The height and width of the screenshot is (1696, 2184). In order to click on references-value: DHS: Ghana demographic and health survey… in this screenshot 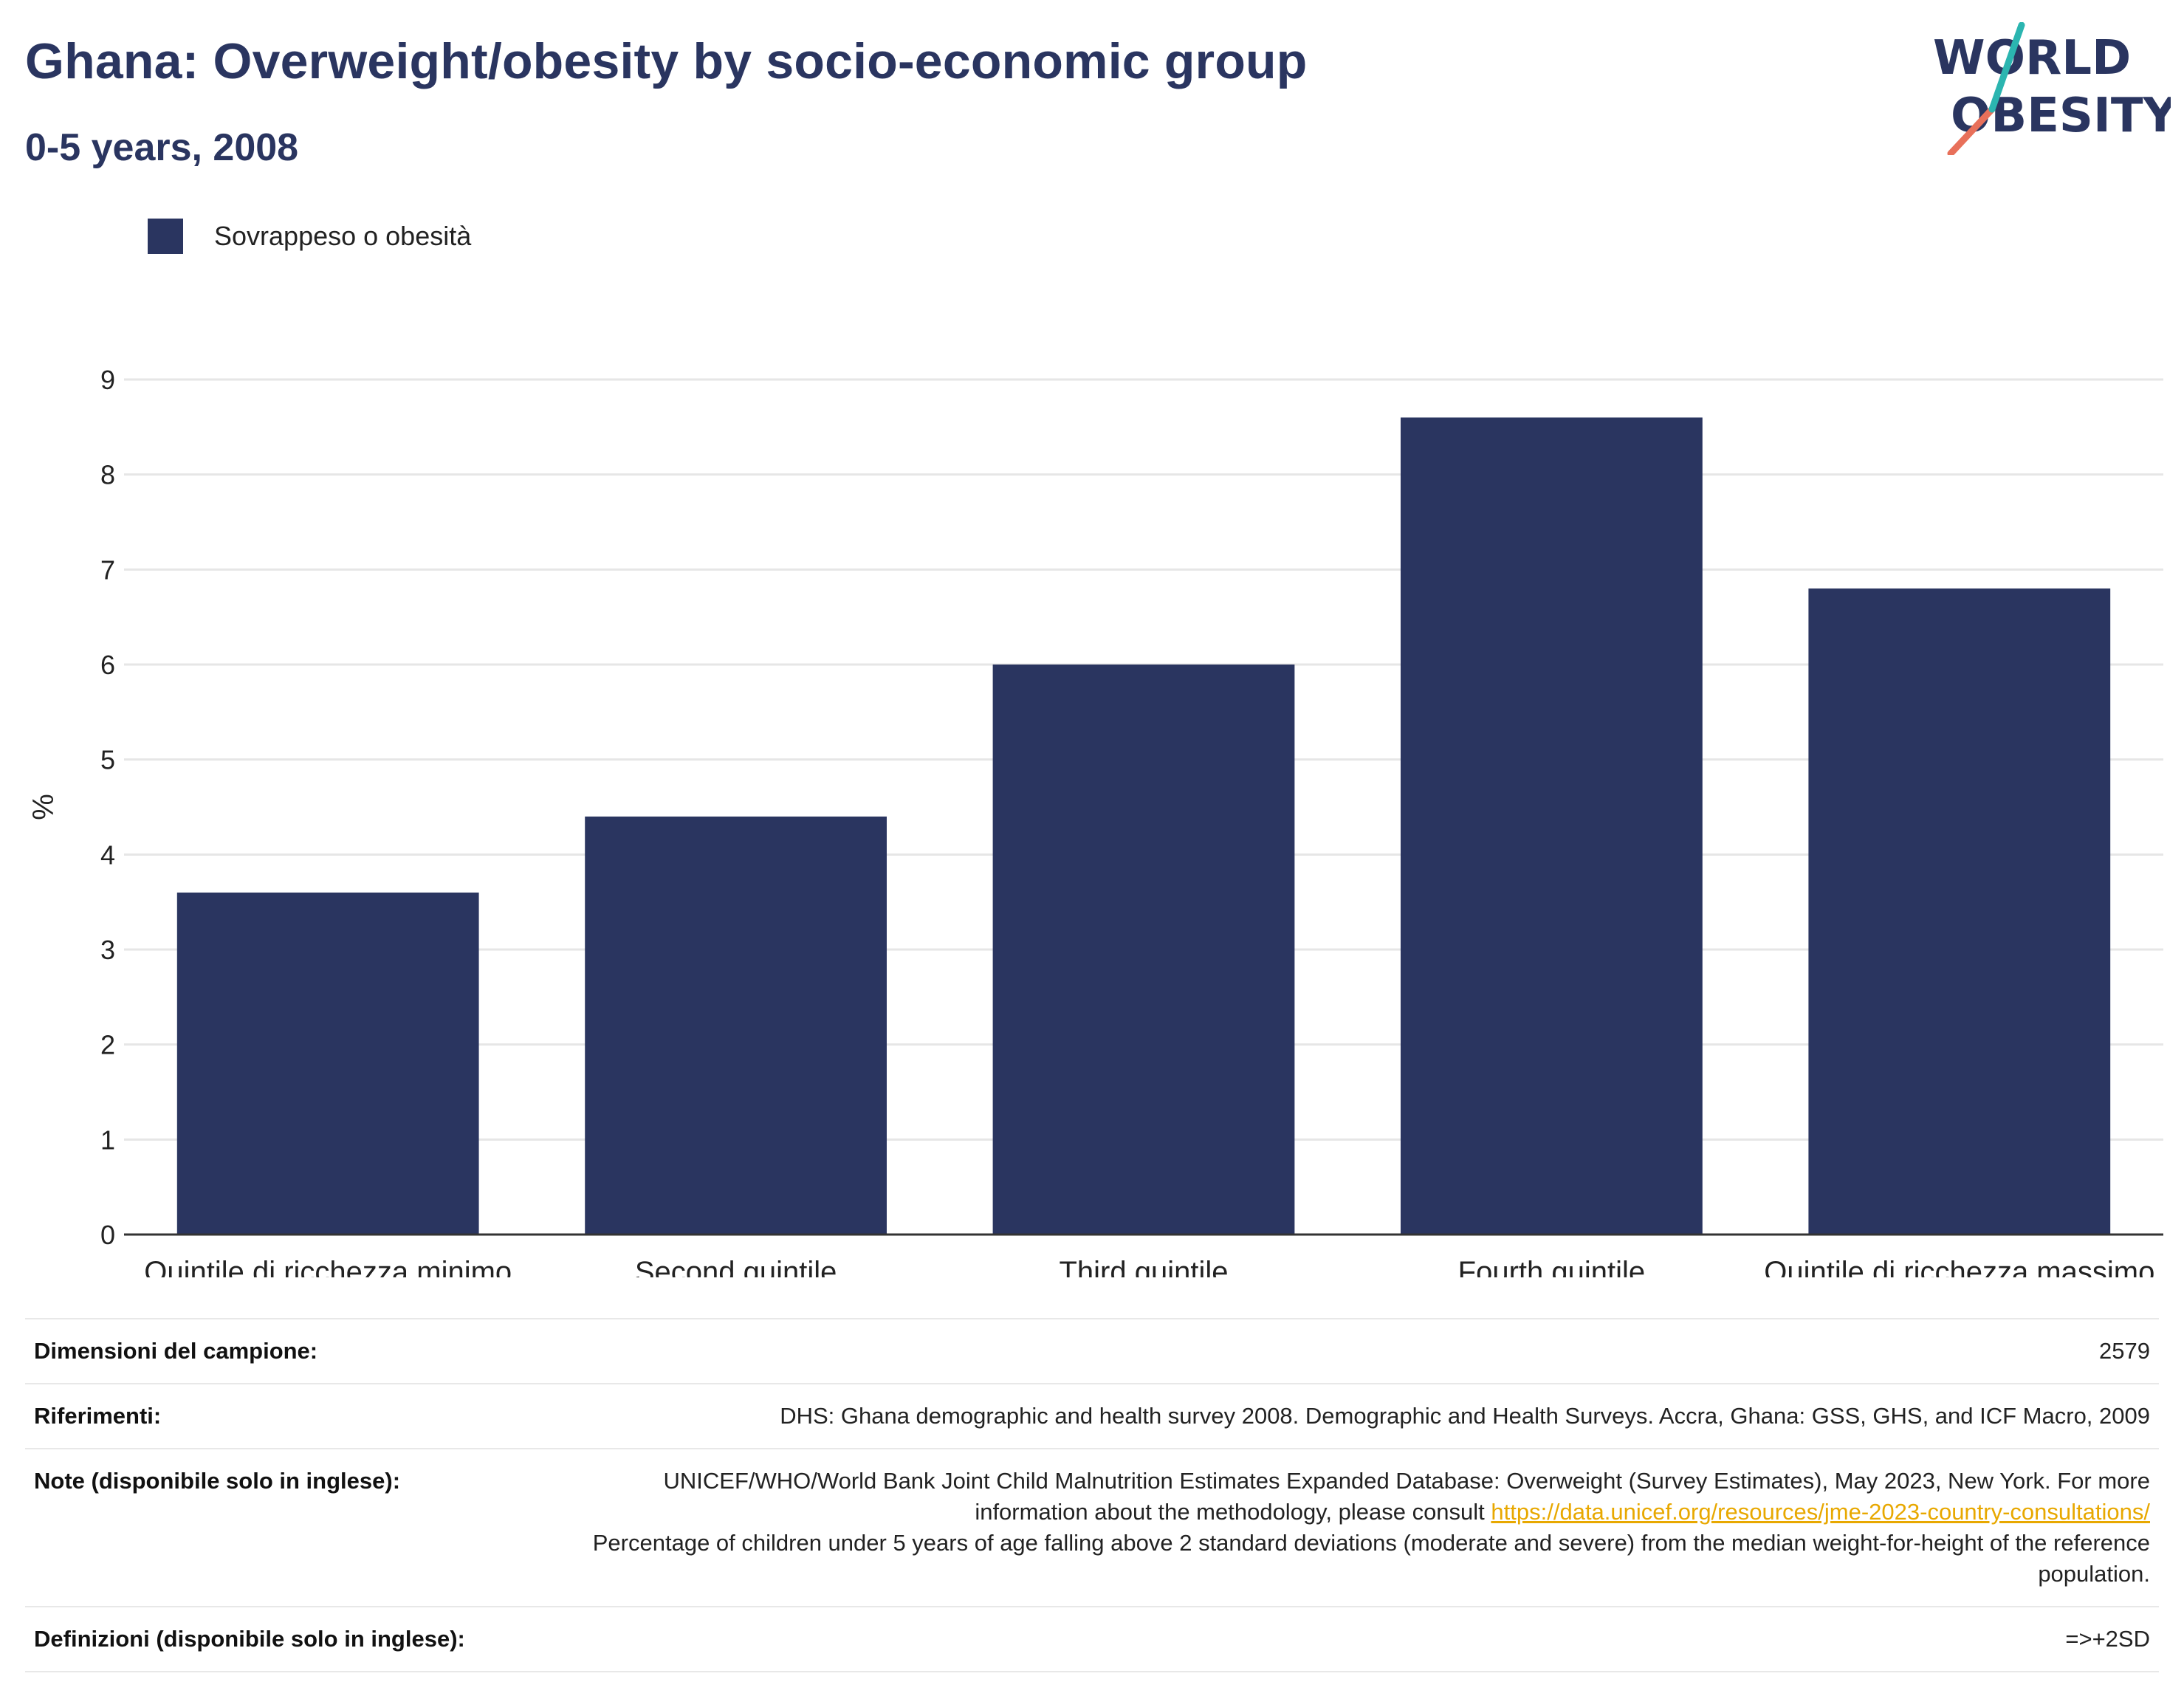, I will do `click(1360, 1416)`.